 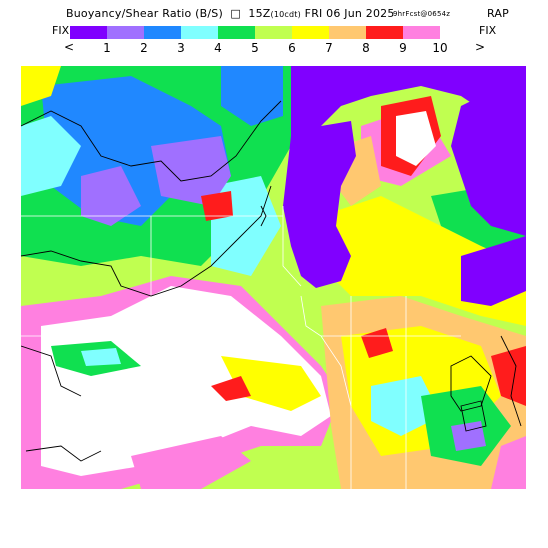 What do you see at coordinates (69, 47) in the screenshot?
I see `prev-arrow-icon: <` at bounding box center [69, 47].